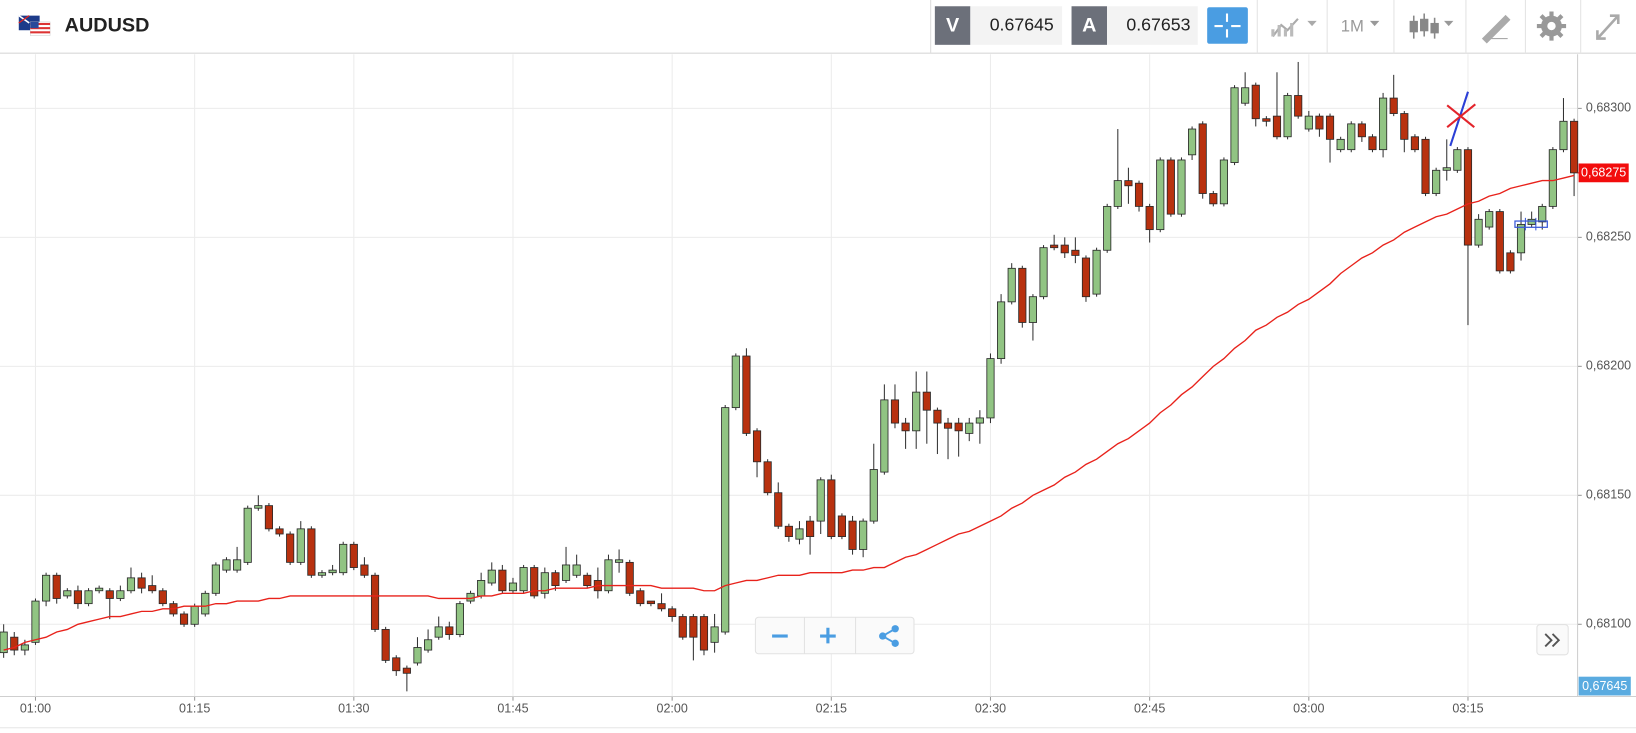 Image resolution: width=1636 pixels, height=733 pixels. What do you see at coordinates (952, 25) in the screenshot?
I see `sell-button` at bounding box center [952, 25].